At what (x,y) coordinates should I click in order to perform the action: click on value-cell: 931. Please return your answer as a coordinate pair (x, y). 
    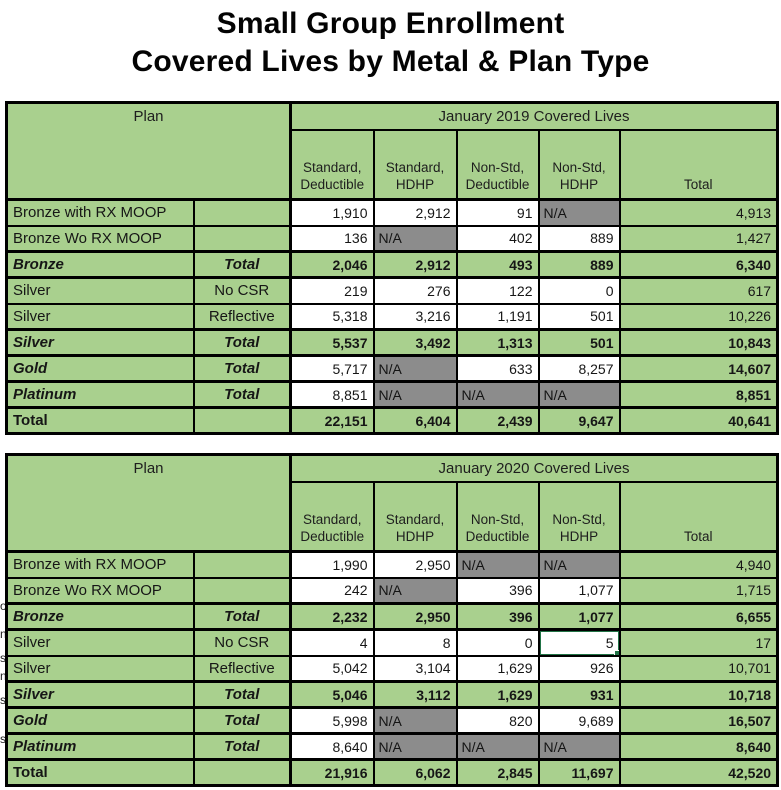
    Looking at the image, I should click on (579, 694).